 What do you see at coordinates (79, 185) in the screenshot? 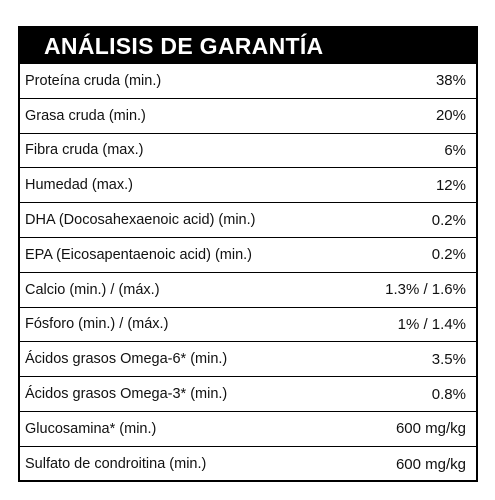
I see `nutrient-label: Humedad (max.)` at bounding box center [79, 185].